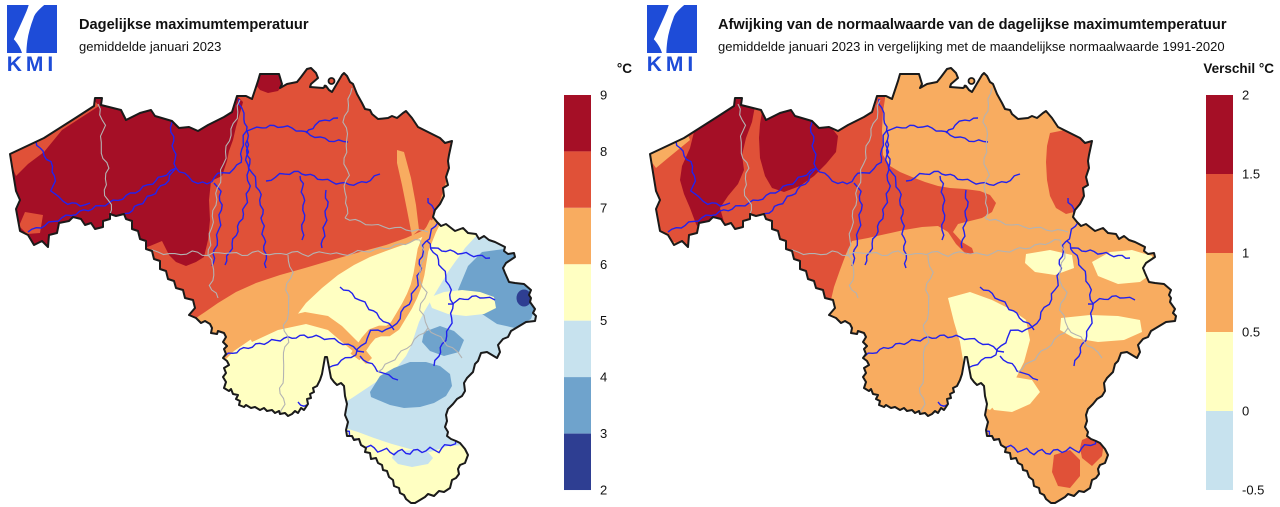 The image size is (1280, 507). Describe the element at coordinates (1245, 253) in the screenshot. I see `svg-text: 1` at that location.